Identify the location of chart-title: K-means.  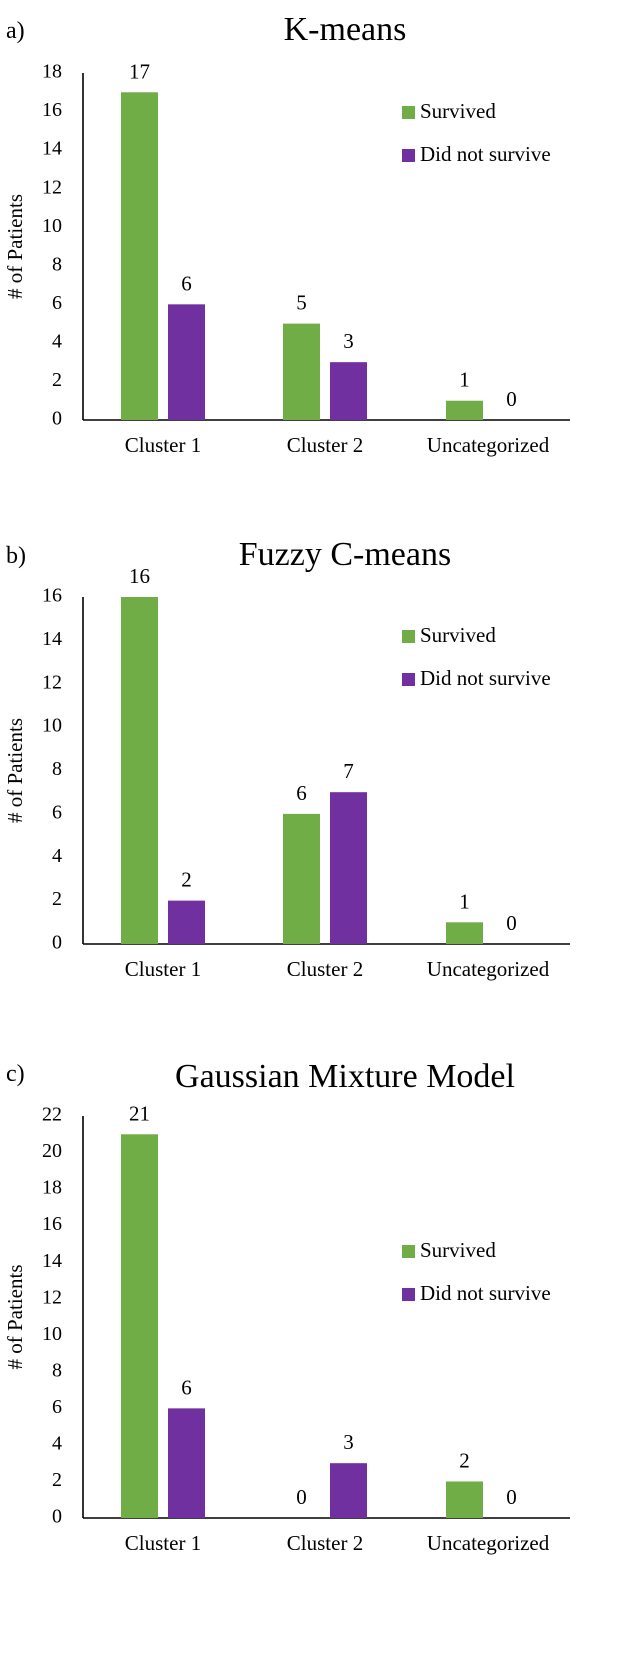
(345, 29).